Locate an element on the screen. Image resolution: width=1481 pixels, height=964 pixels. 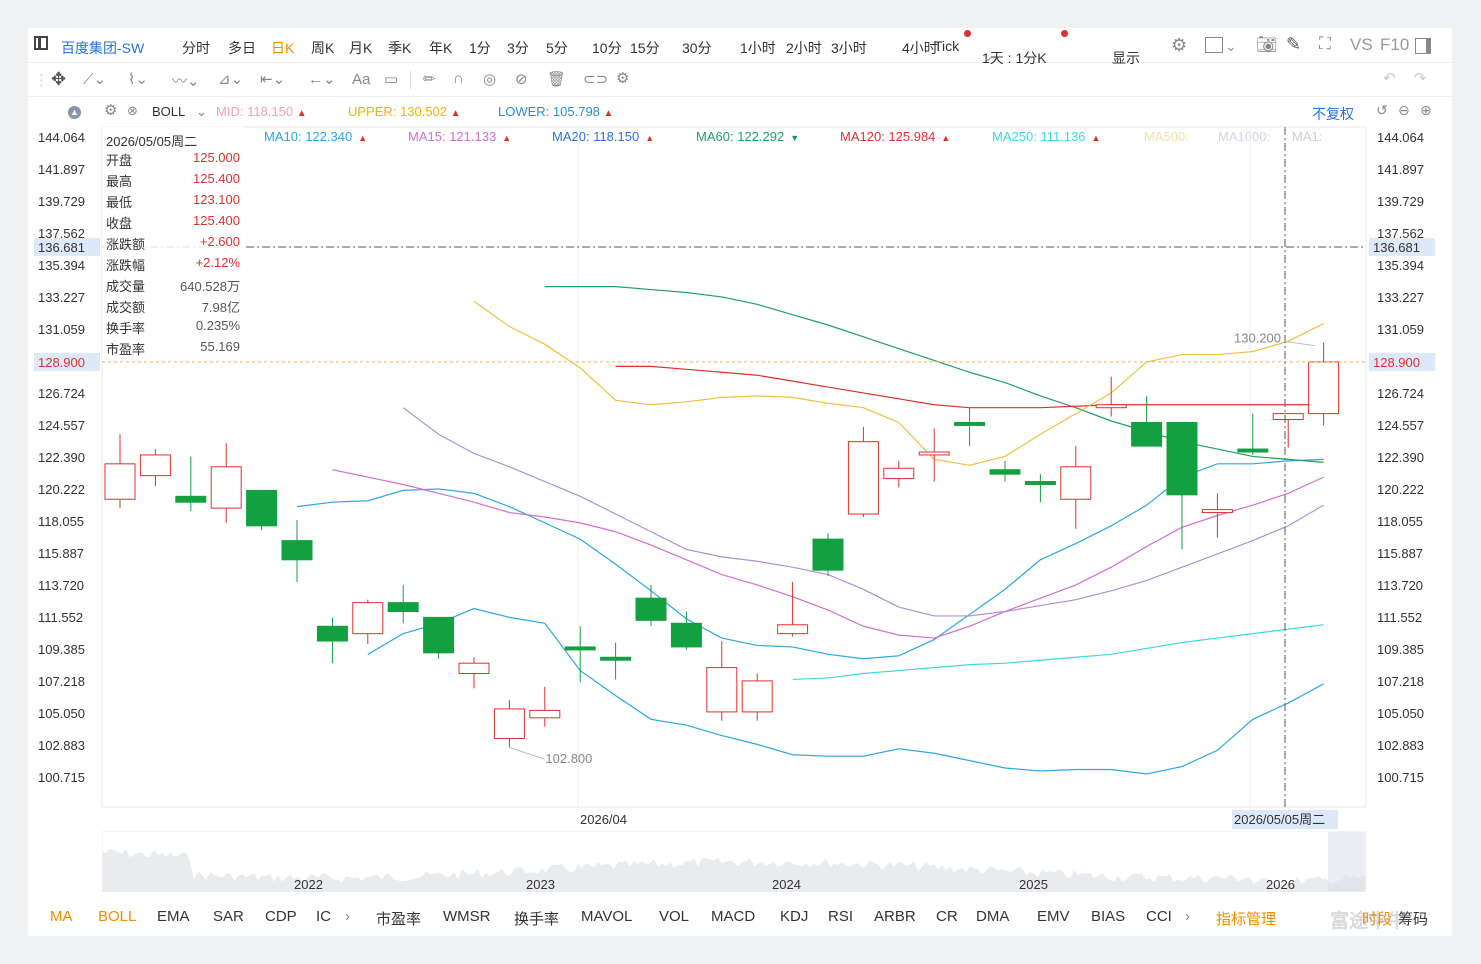
f10-button: F10 is located at coordinates (1395, 44).